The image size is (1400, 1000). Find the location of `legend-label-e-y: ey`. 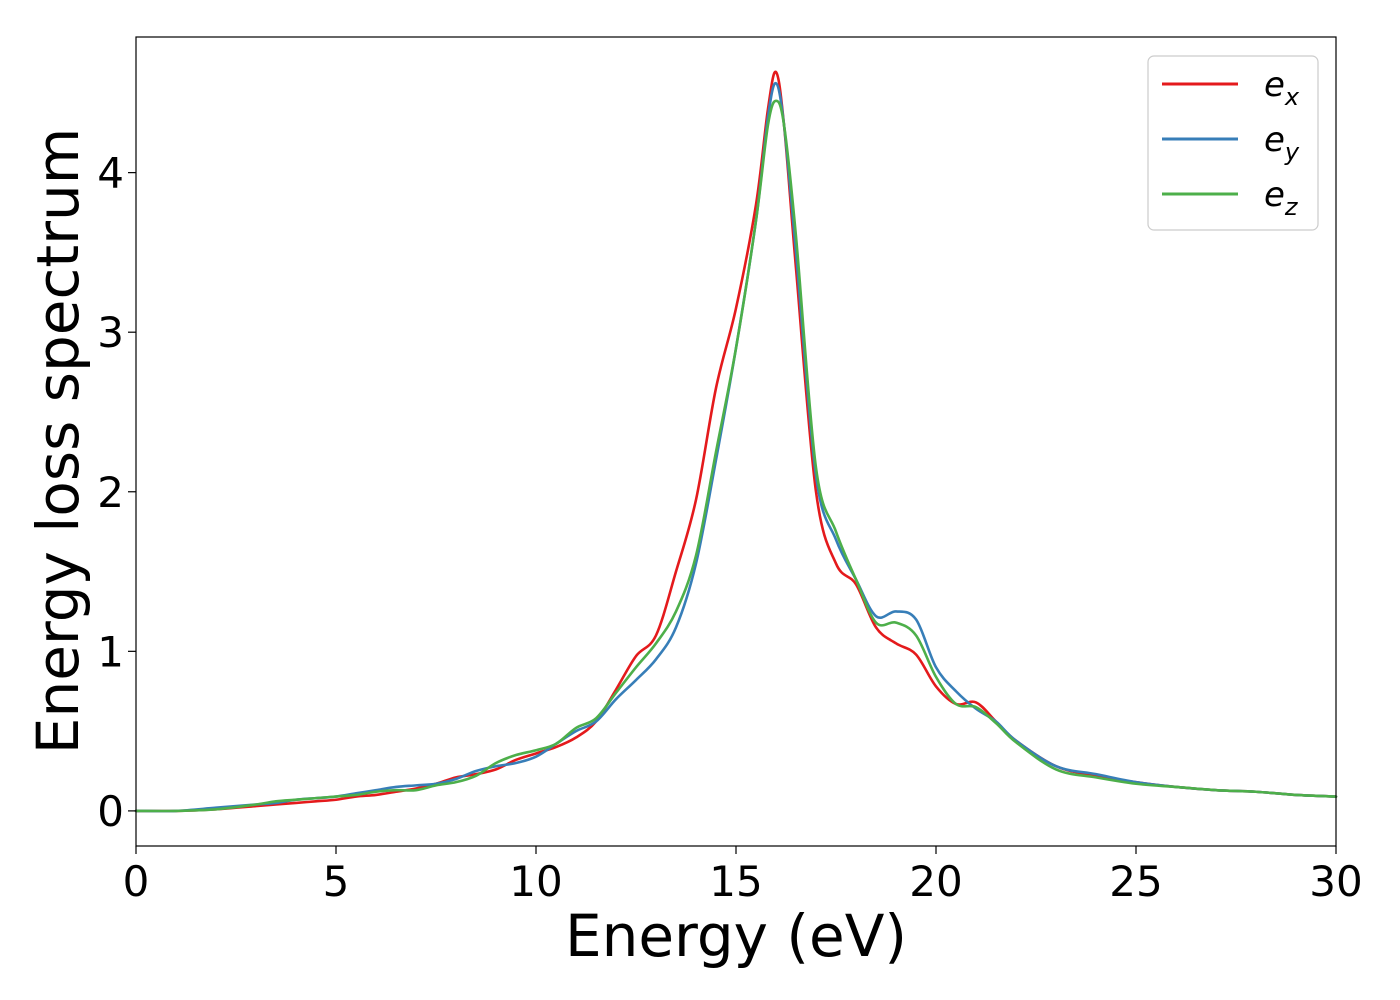

legend-label-e-y: ey is located at coordinates (1282, 143).